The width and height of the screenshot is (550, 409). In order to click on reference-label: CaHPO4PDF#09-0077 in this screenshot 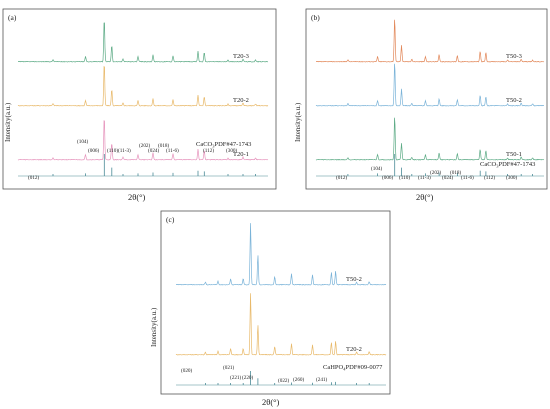, I will do `click(353, 368)`.